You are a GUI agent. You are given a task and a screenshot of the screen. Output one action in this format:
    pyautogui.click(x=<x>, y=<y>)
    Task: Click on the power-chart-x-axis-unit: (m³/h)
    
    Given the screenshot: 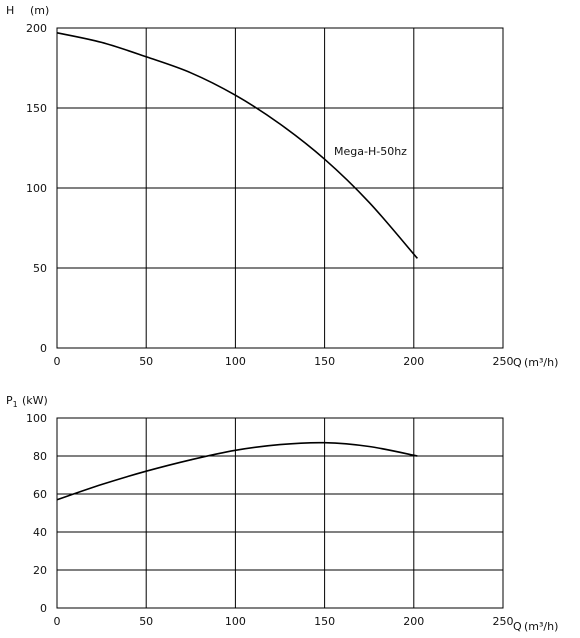 What is the action you would take?
    pyautogui.click(x=541, y=626)
    